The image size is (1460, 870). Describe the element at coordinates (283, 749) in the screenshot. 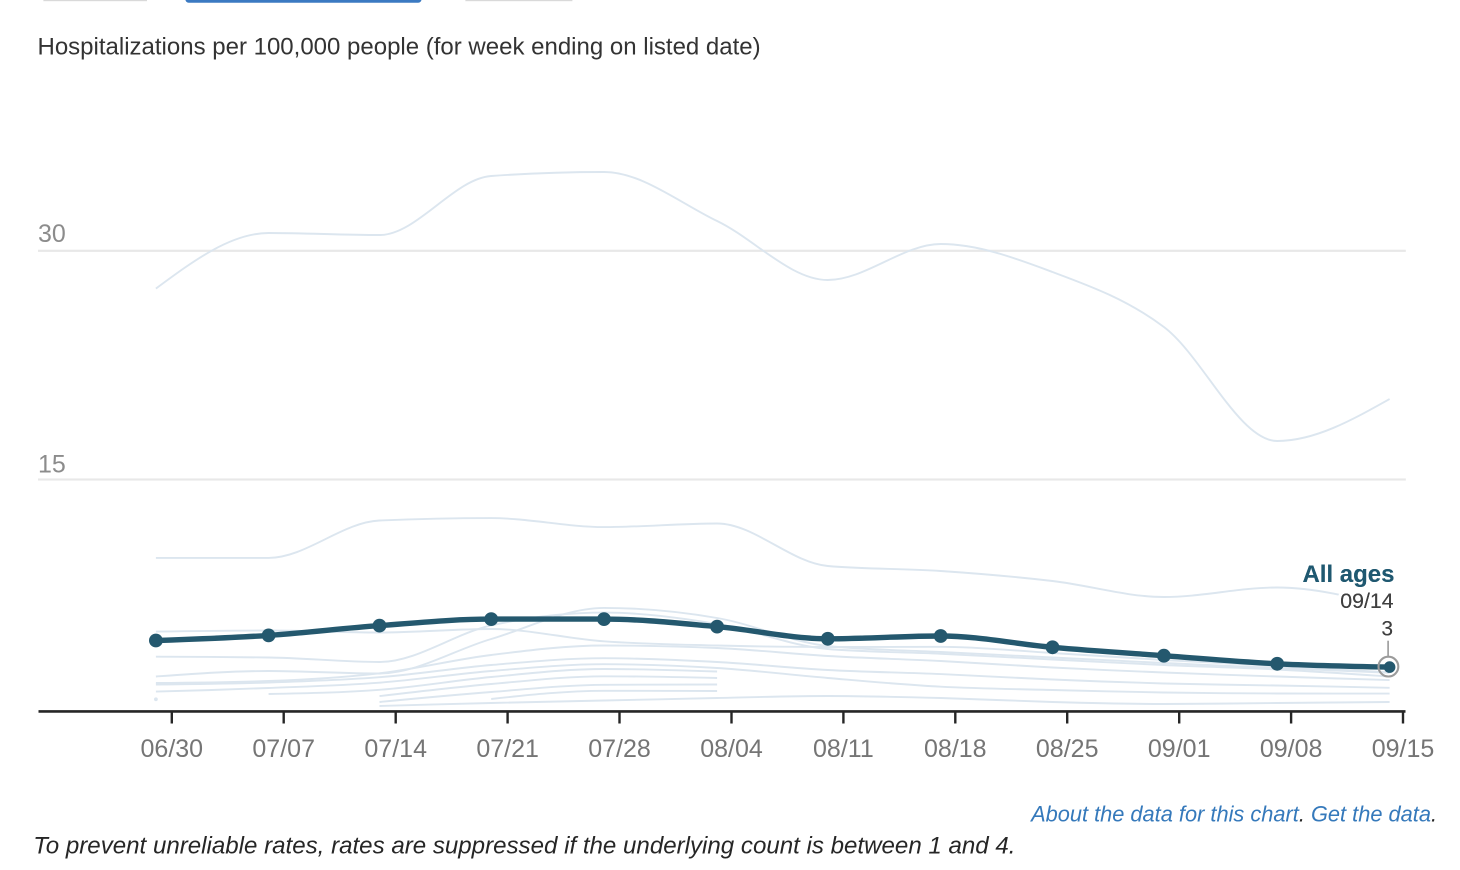

I see `svg-text: 07/07` at that location.